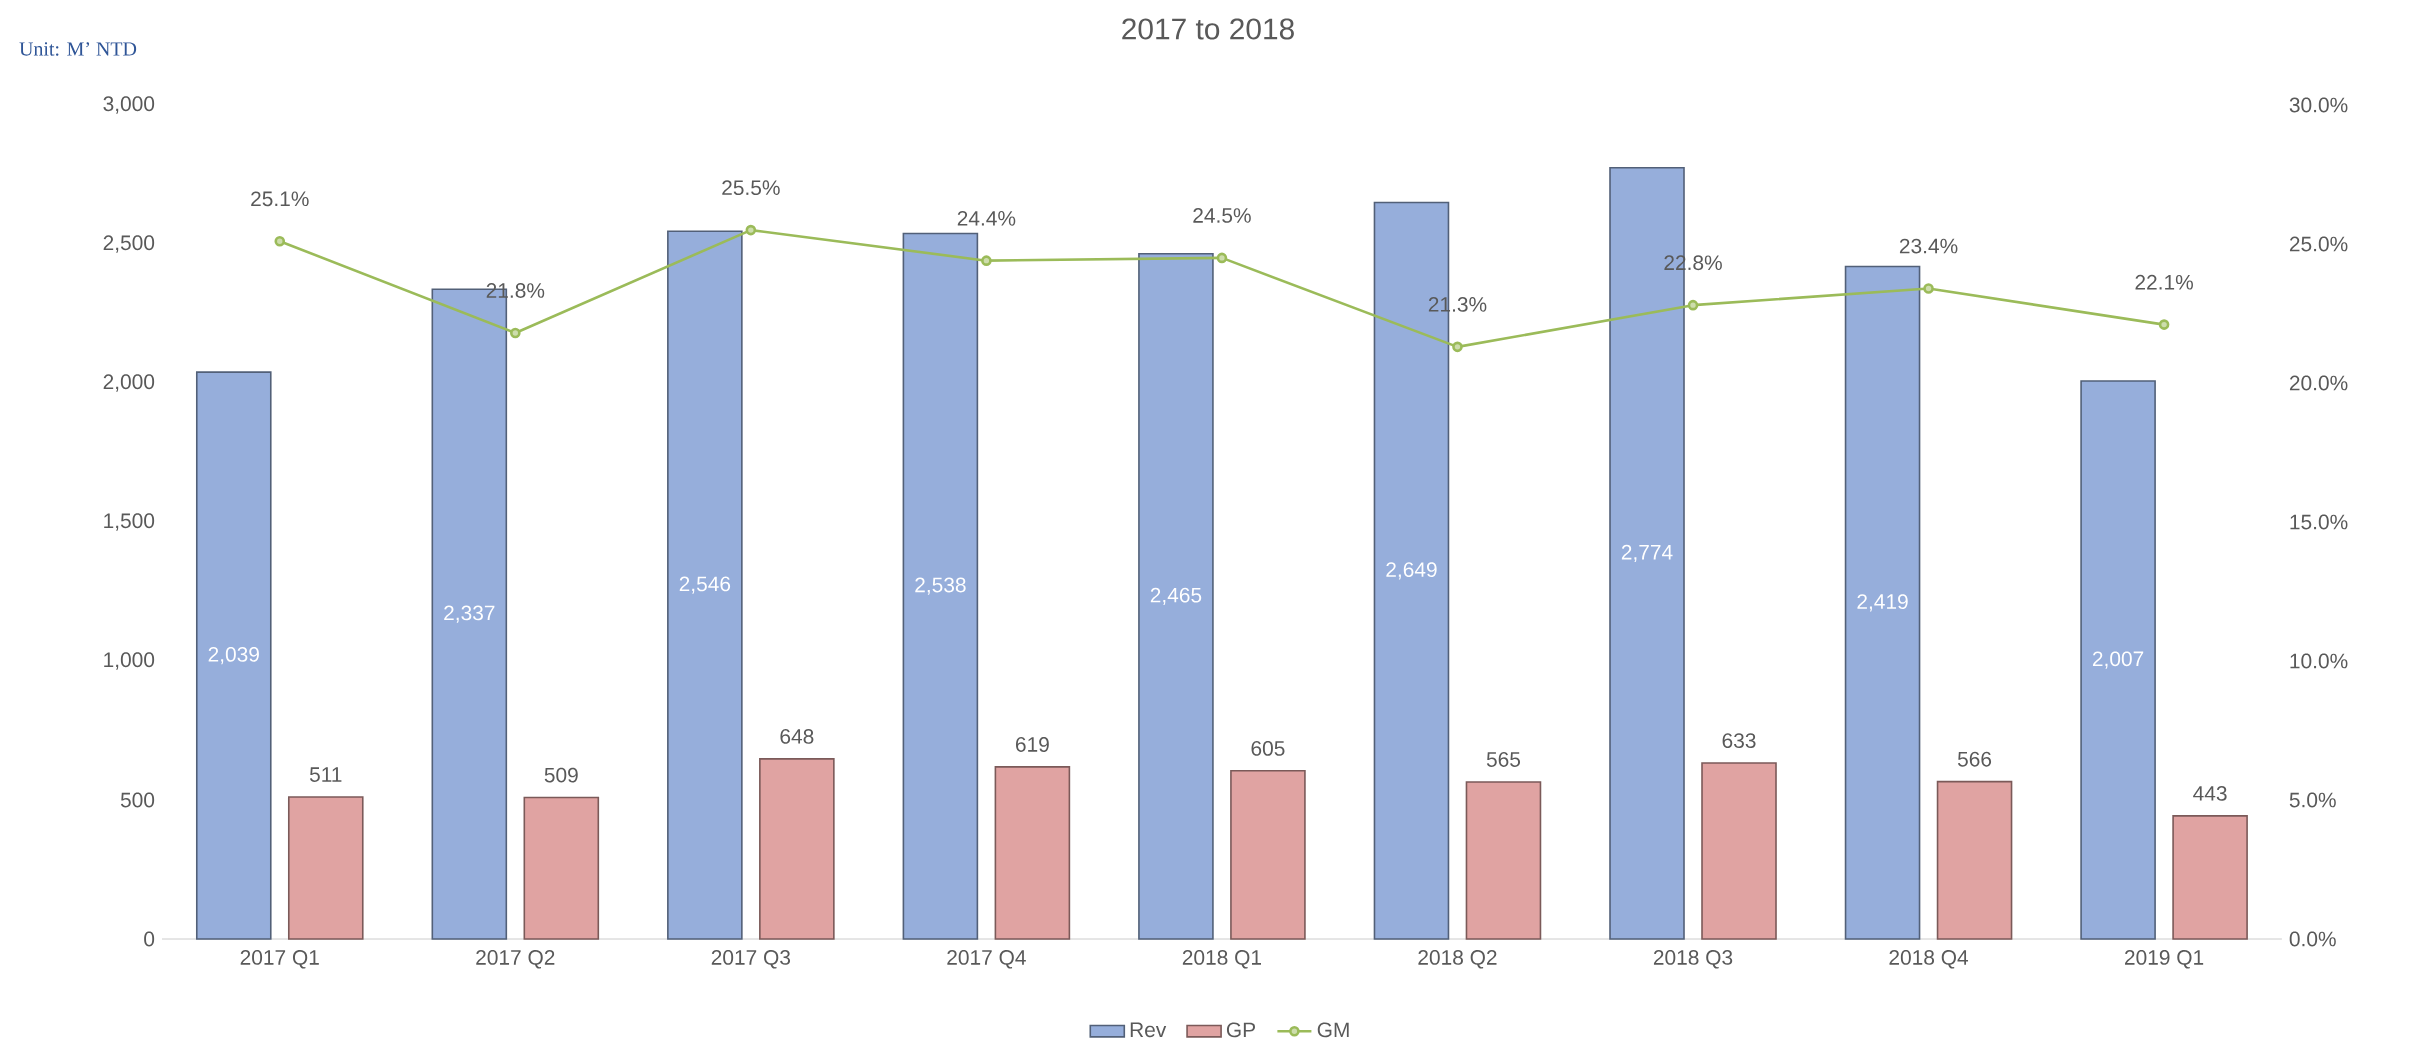  What do you see at coordinates (2164, 282) in the screenshot?
I see `data-label: 22.1%` at bounding box center [2164, 282].